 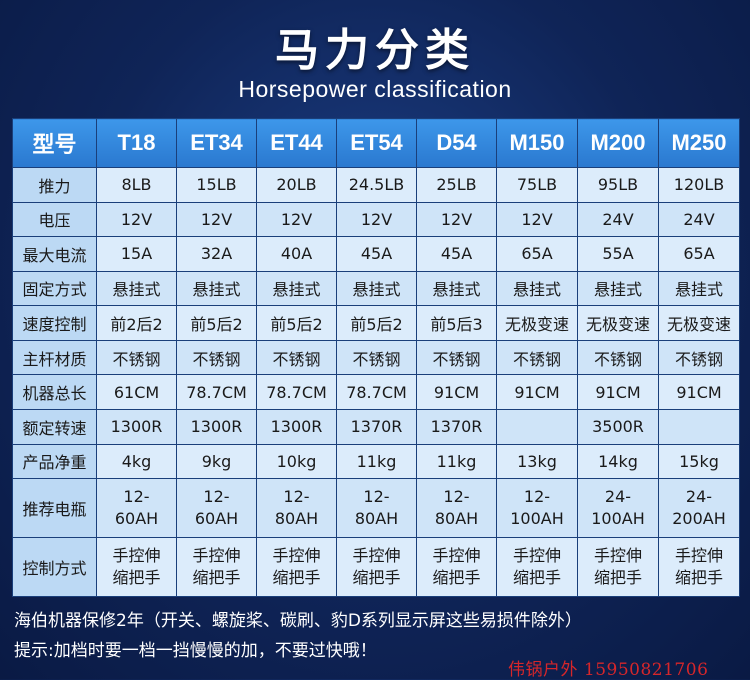 What do you see at coordinates (375, 50) in the screenshot?
I see `page-title: 马力分类` at bounding box center [375, 50].